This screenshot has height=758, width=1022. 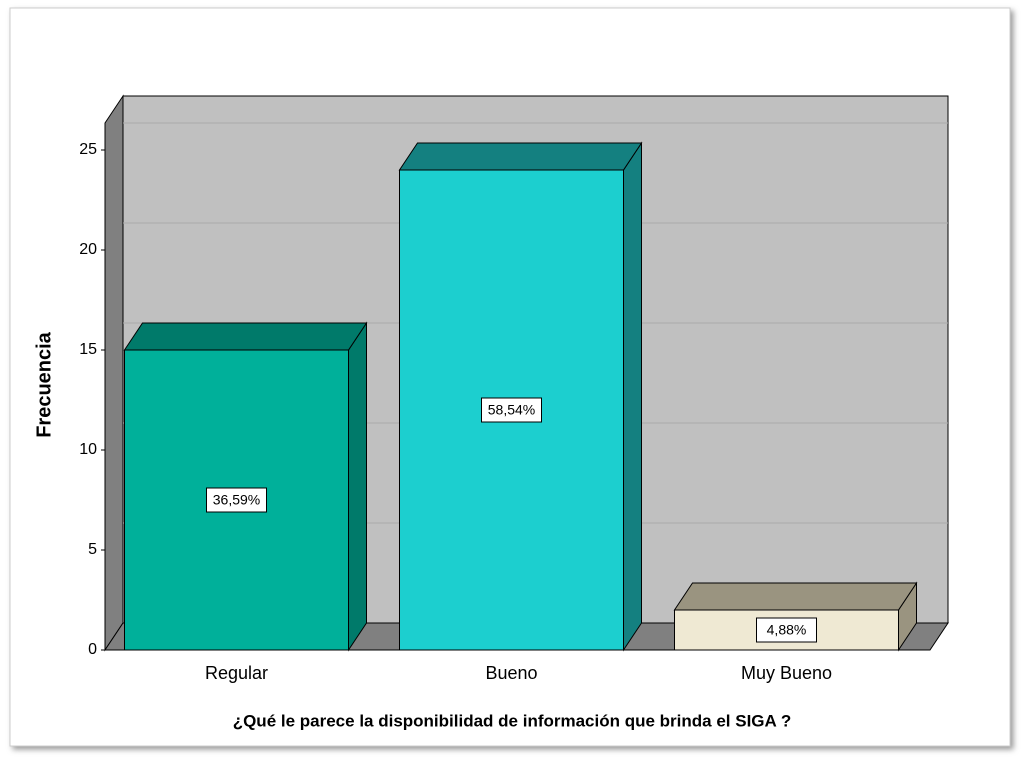 I want to click on y-tick-label: 15, so click(x=88, y=349).